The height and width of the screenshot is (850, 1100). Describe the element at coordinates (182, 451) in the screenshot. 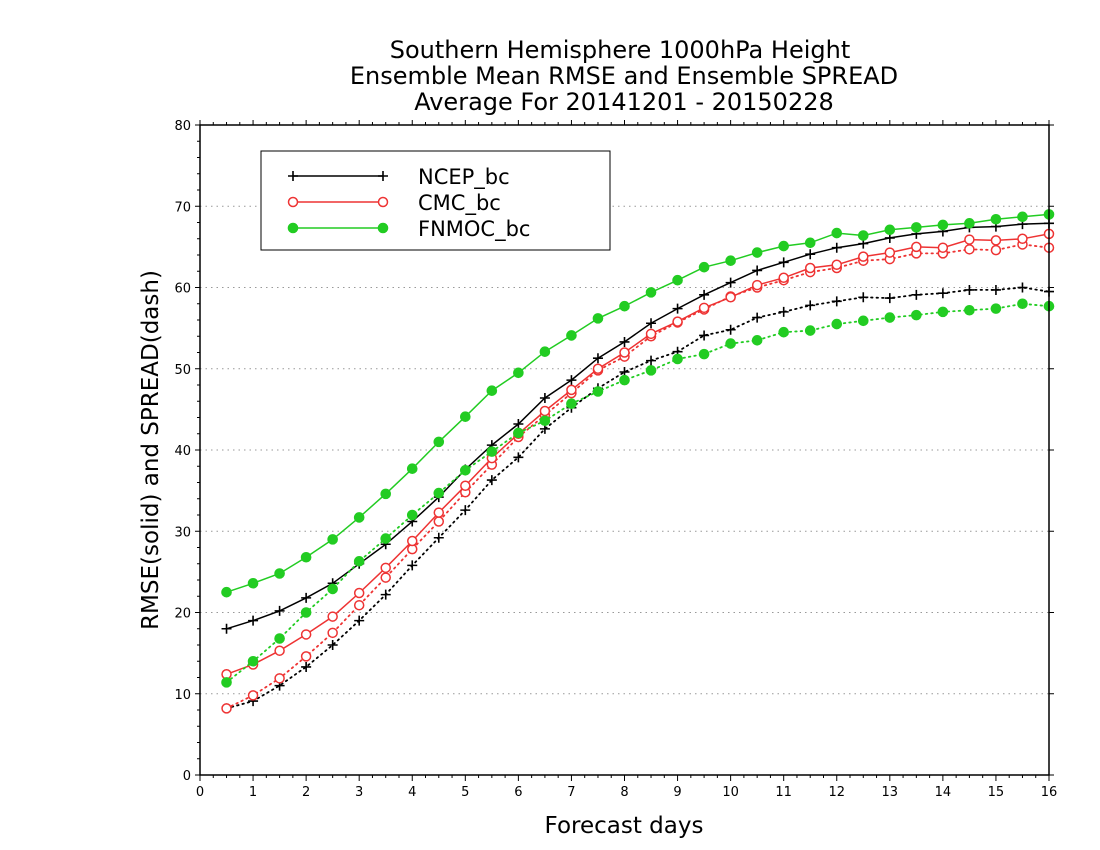

I see `y-tick-label-40: 40` at that location.